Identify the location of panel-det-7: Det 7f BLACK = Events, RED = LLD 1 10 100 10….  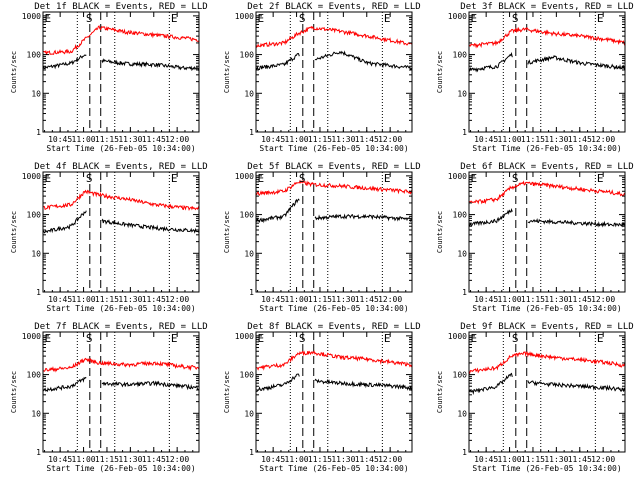
(109, 397).